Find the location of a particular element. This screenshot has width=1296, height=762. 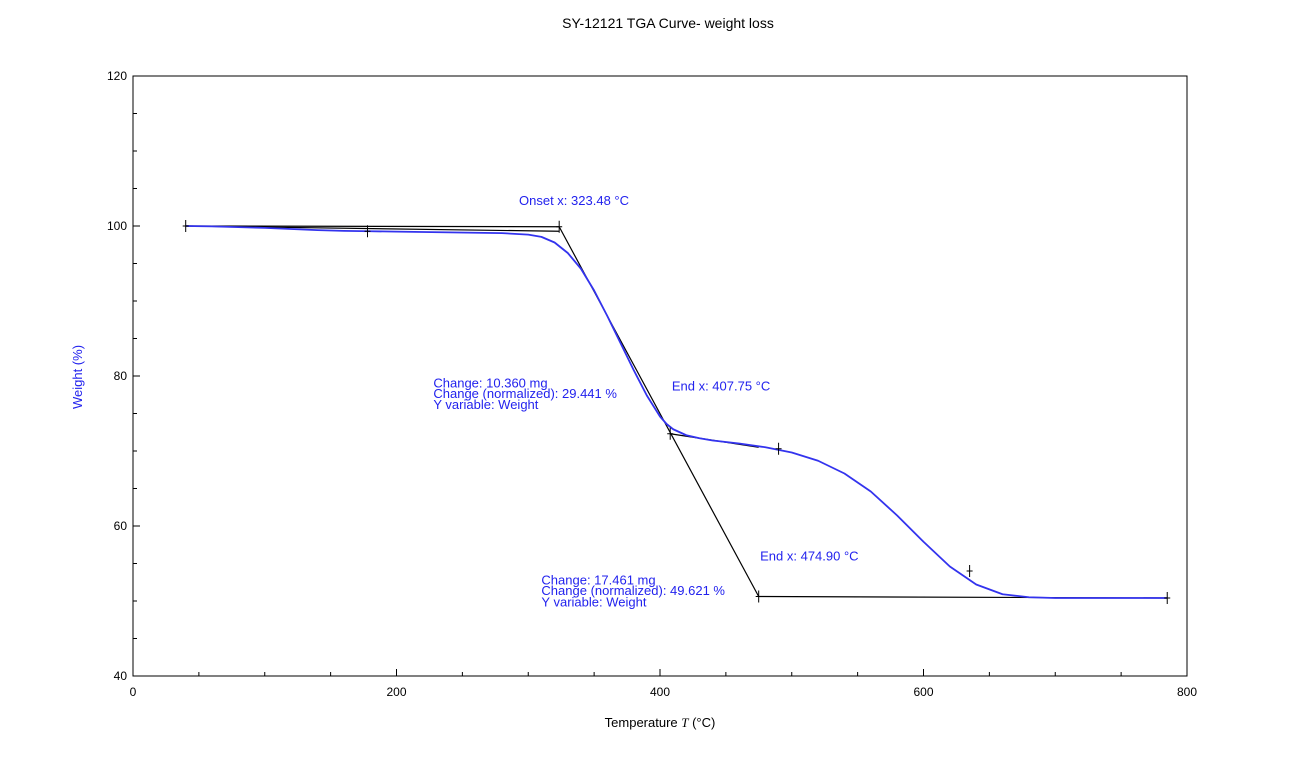

y-axis-ticks: 40 60 80 100 120 is located at coordinates (123, 376).